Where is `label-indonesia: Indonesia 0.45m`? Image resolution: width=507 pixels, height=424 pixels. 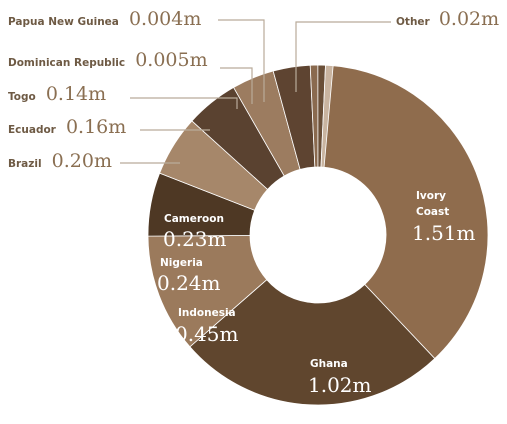 label-indonesia: Indonesia 0.45m is located at coordinates (207, 326).